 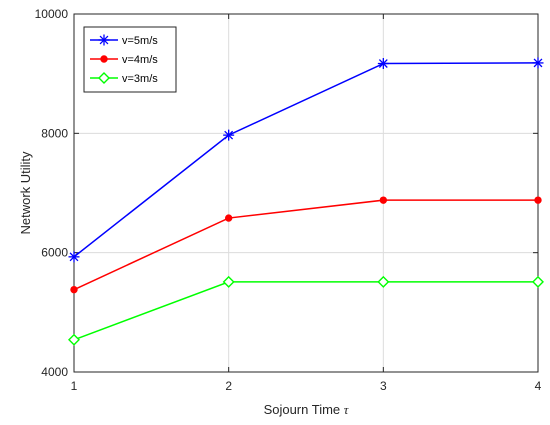 What do you see at coordinates (228, 386) in the screenshot?
I see `x-tick-label: 2` at bounding box center [228, 386].